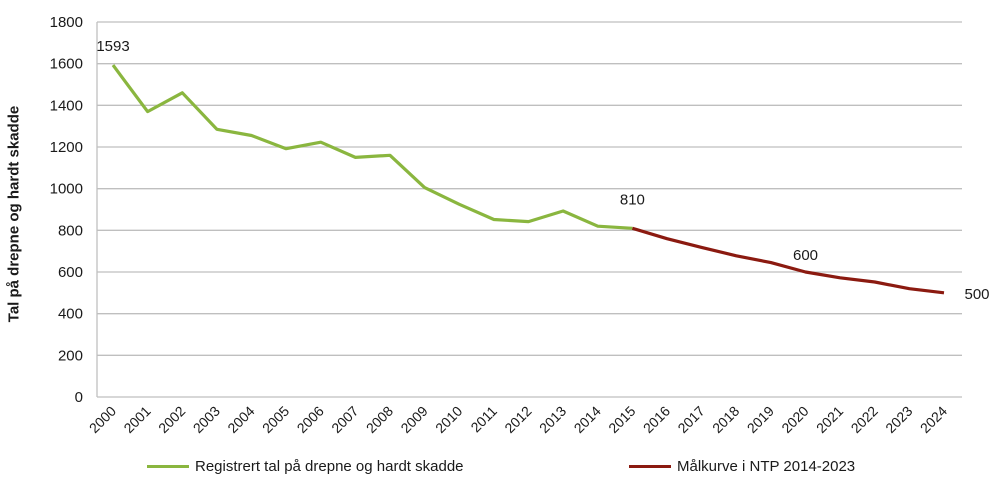 This screenshot has width=1000, height=496. Describe the element at coordinates (587, 419) in the screenshot. I see `x-tick-label: 2014` at that location.